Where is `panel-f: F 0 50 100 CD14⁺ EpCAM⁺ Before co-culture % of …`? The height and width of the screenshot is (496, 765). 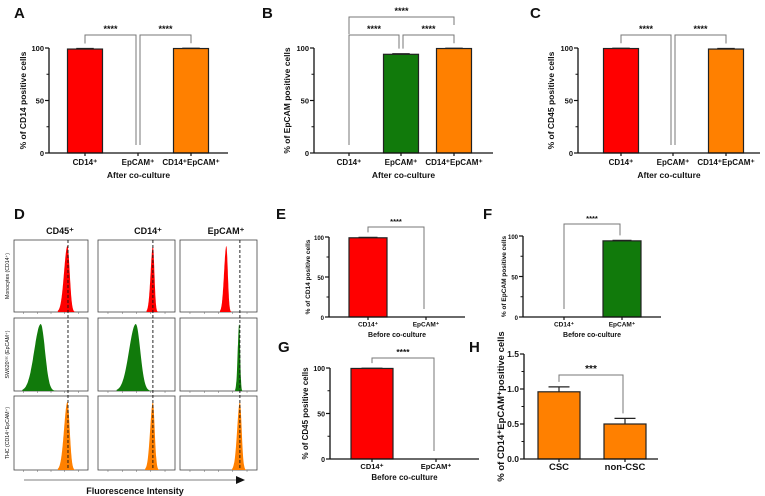
panel-f: F 0 50 100 CD14⁺ EpCAM⁺ Before co-culture % of … is located at coordinates (572, 272).